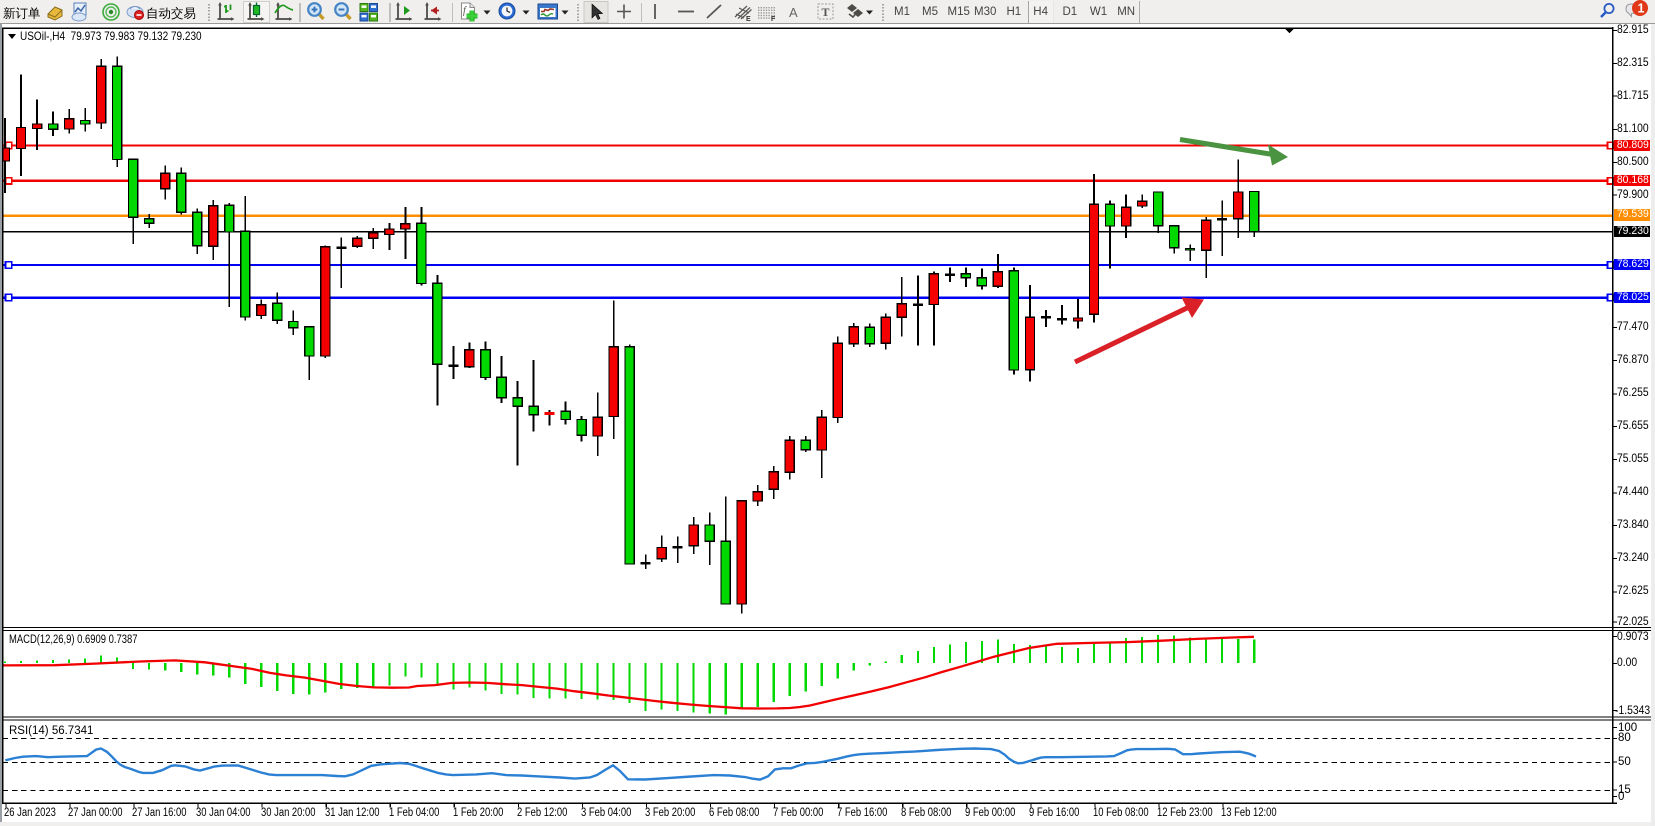 This screenshot has width=1655, height=826. Describe the element at coordinates (773, 19) in the screenshot. I see `svg-text: F` at that location.